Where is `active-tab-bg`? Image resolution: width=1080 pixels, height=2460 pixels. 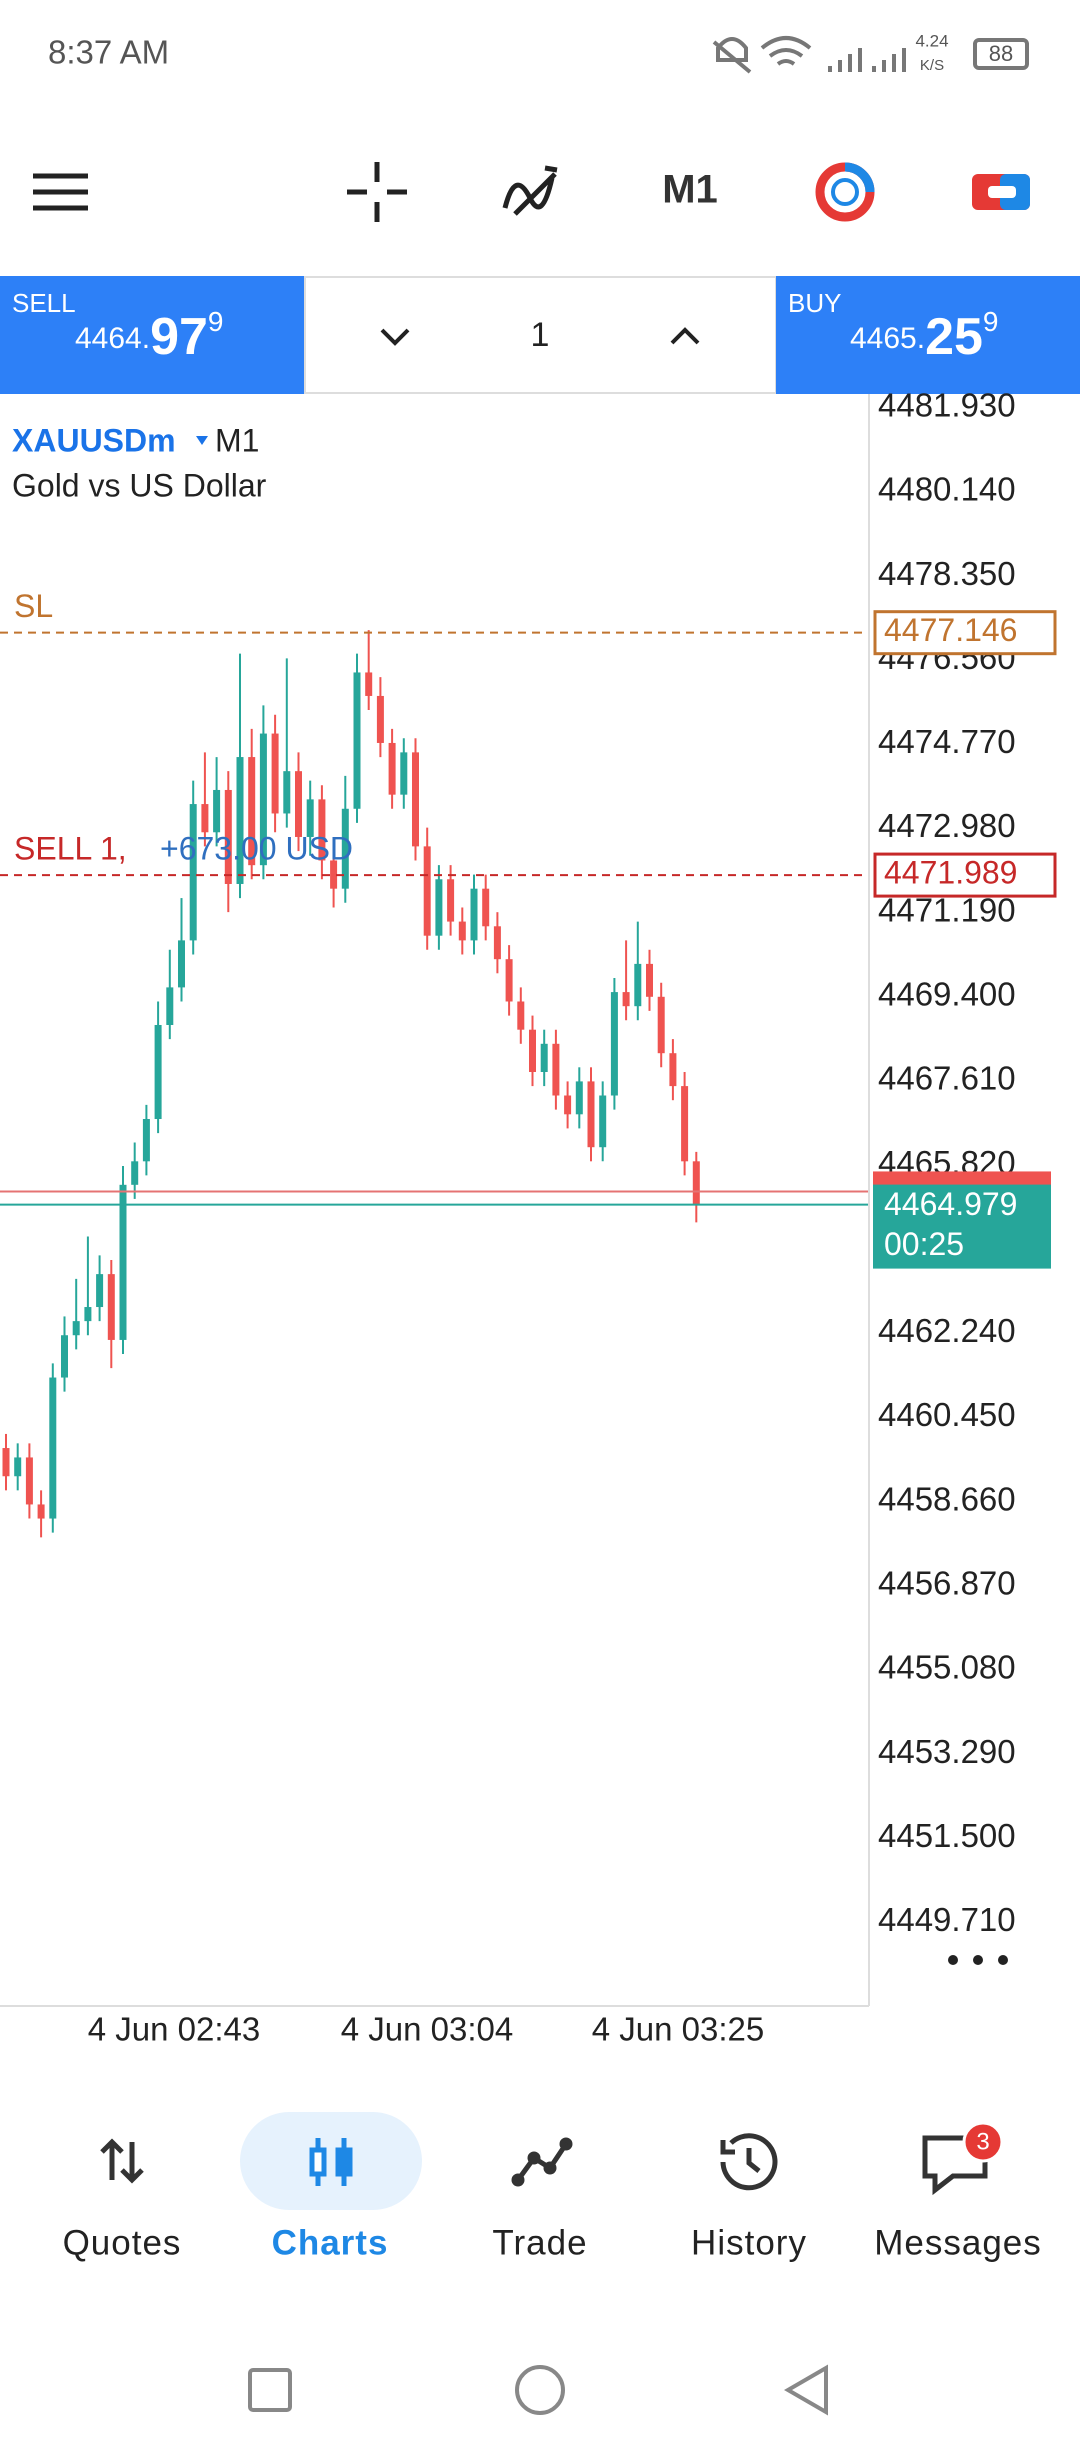
active-tab-bg is located at coordinates (331, 2161).